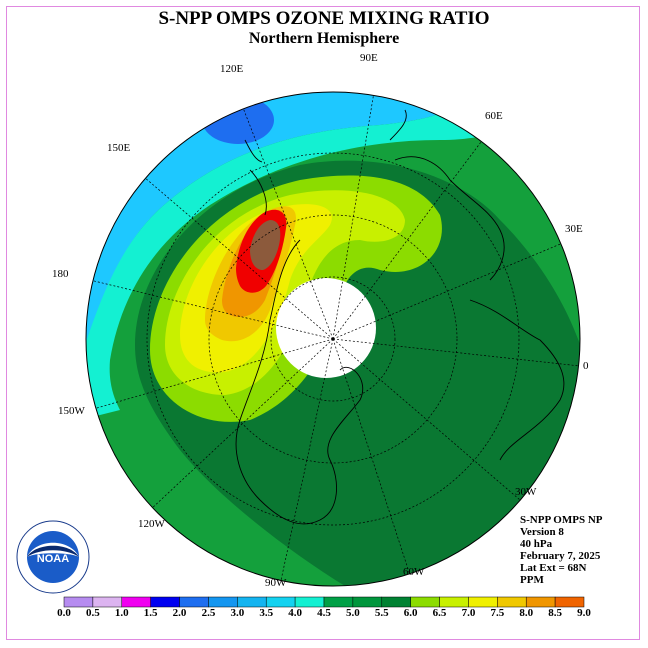 The width and height of the screenshot is (648, 648). Describe the element at coordinates (150, 613) in the screenshot. I see `colorbar-tick-label: 1.5` at that location.